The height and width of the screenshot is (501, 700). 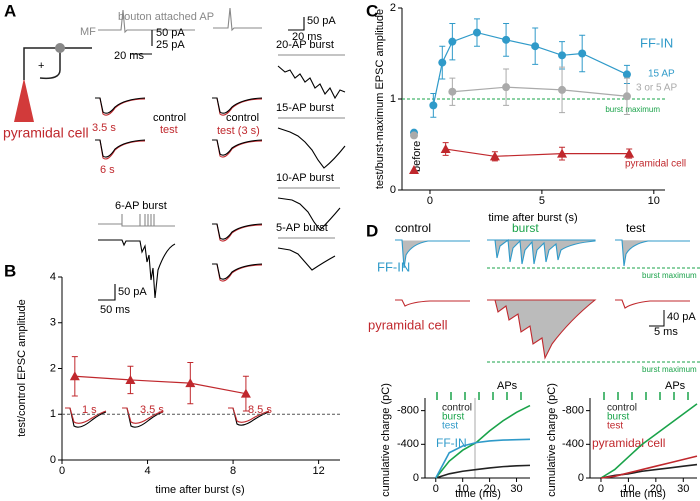 I want to click on panel-label: D, so click(x=372, y=230).